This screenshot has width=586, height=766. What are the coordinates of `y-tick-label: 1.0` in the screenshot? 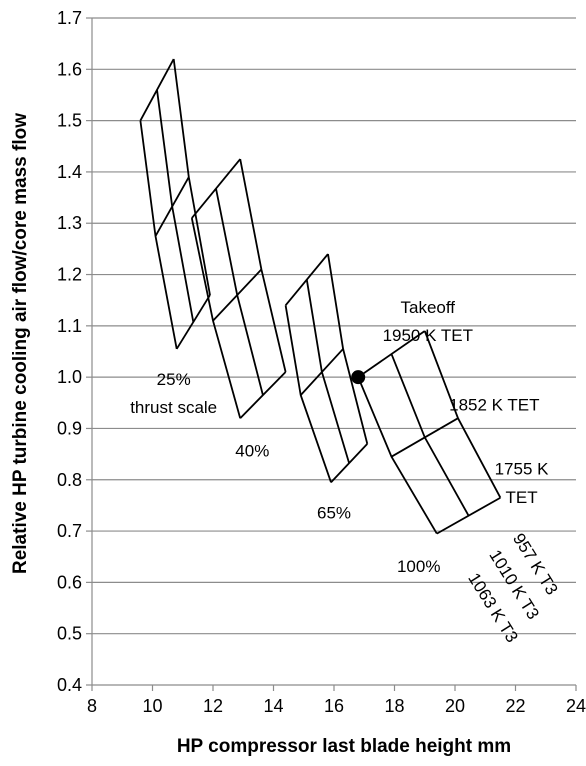 It's located at (69, 377).